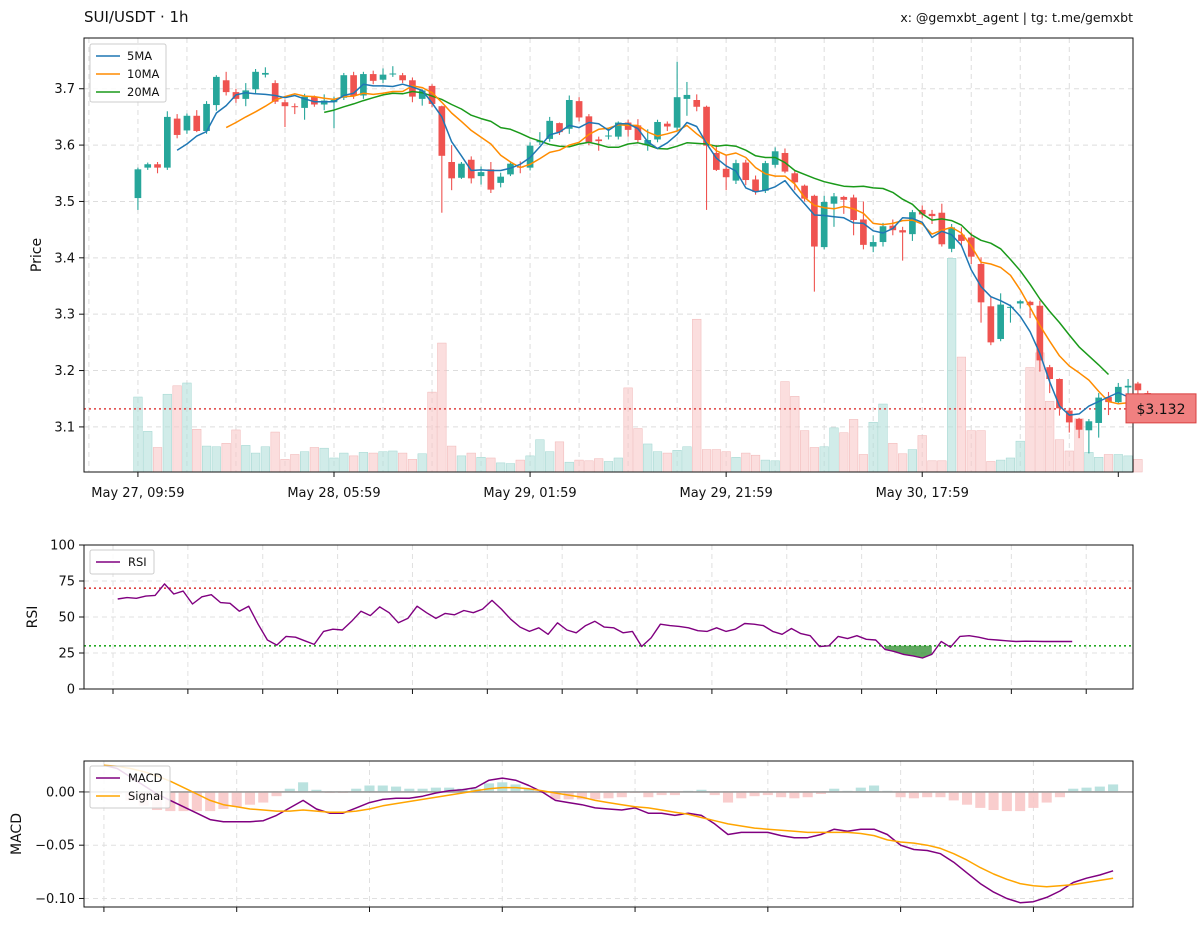  What do you see at coordinates (529, 493) in the screenshot?
I see `price-xtick-label: May 29, 01:59` at bounding box center [529, 493].